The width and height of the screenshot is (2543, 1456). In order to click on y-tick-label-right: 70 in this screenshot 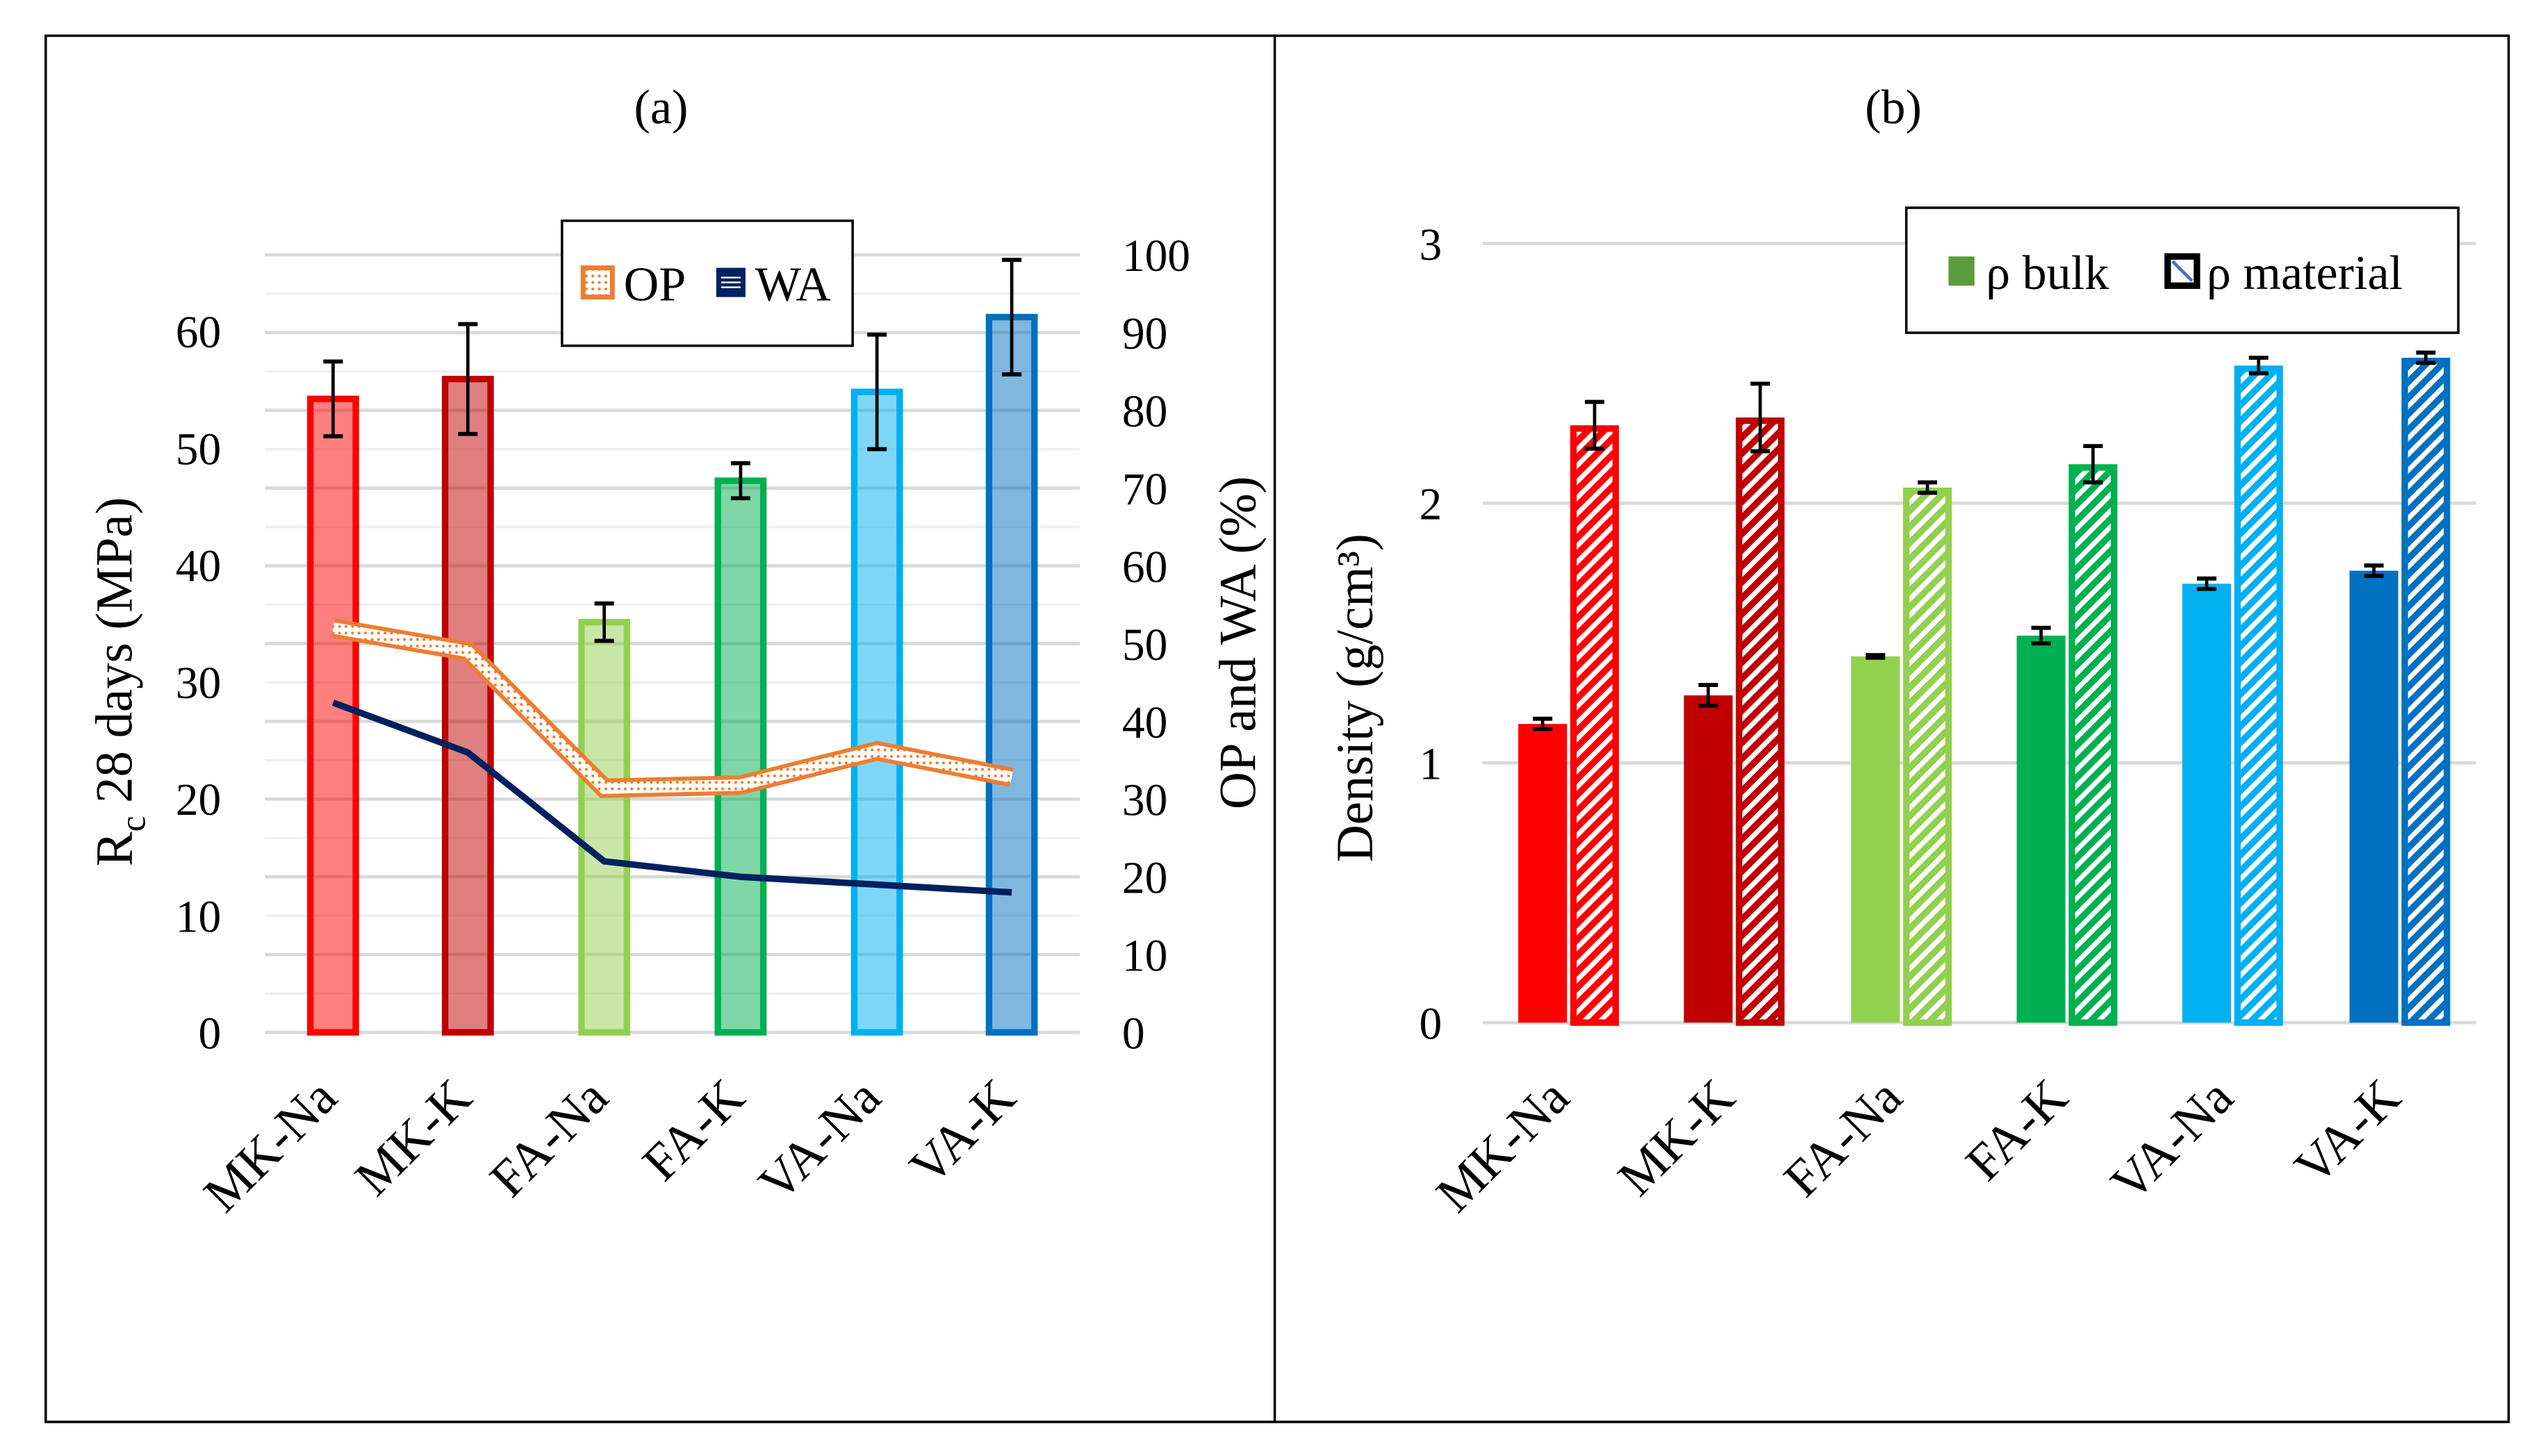, I will do `click(1144, 490)`.